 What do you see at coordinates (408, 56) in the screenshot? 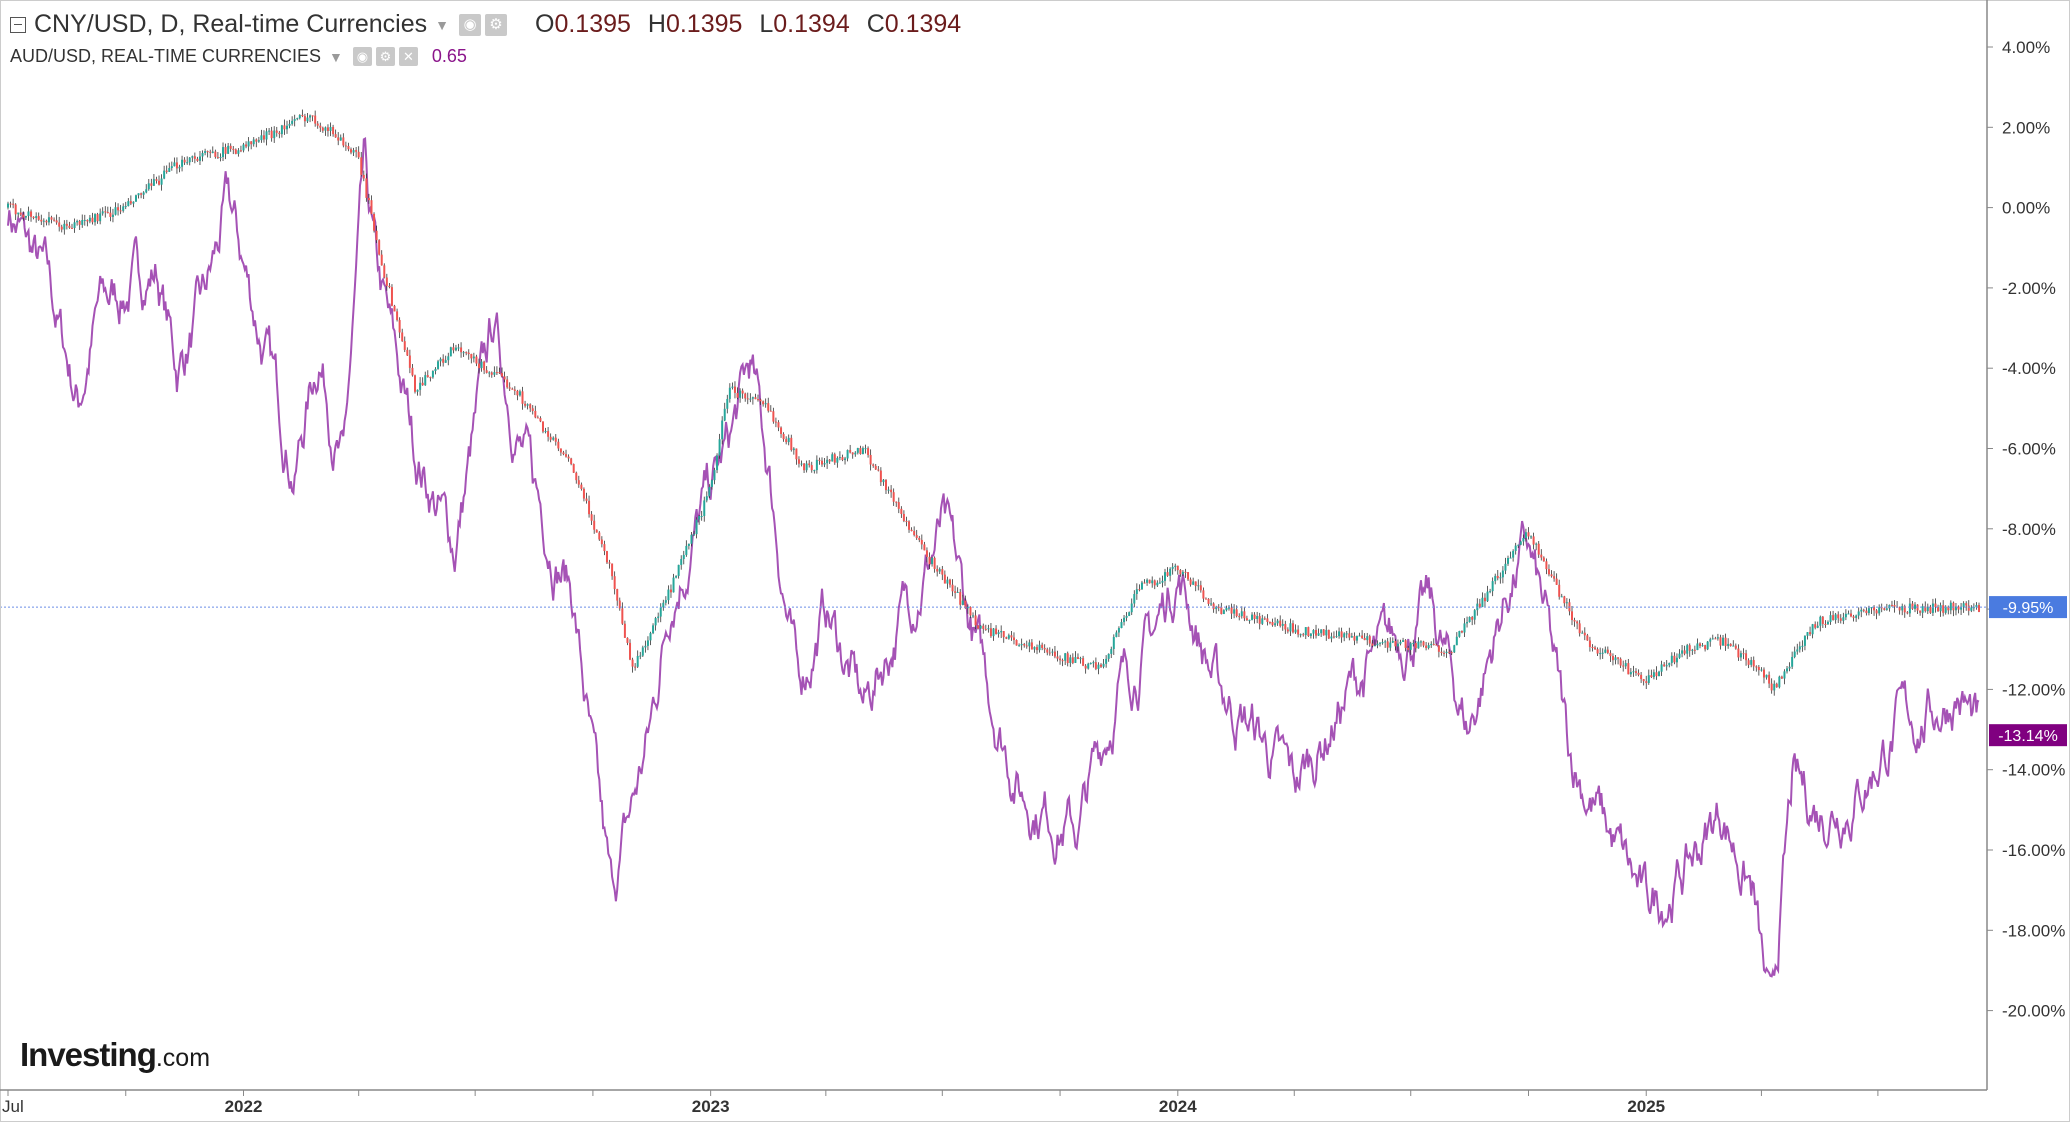
I see `close-icon: ✕` at bounding box center [408, 56].